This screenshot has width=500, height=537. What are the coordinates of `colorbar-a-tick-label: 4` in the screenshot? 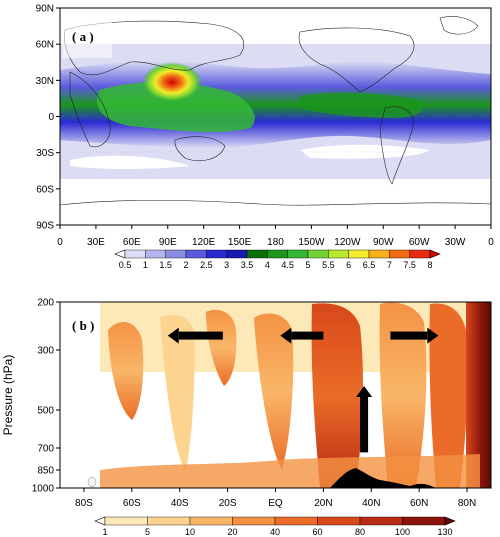 It's located at (267, 265).